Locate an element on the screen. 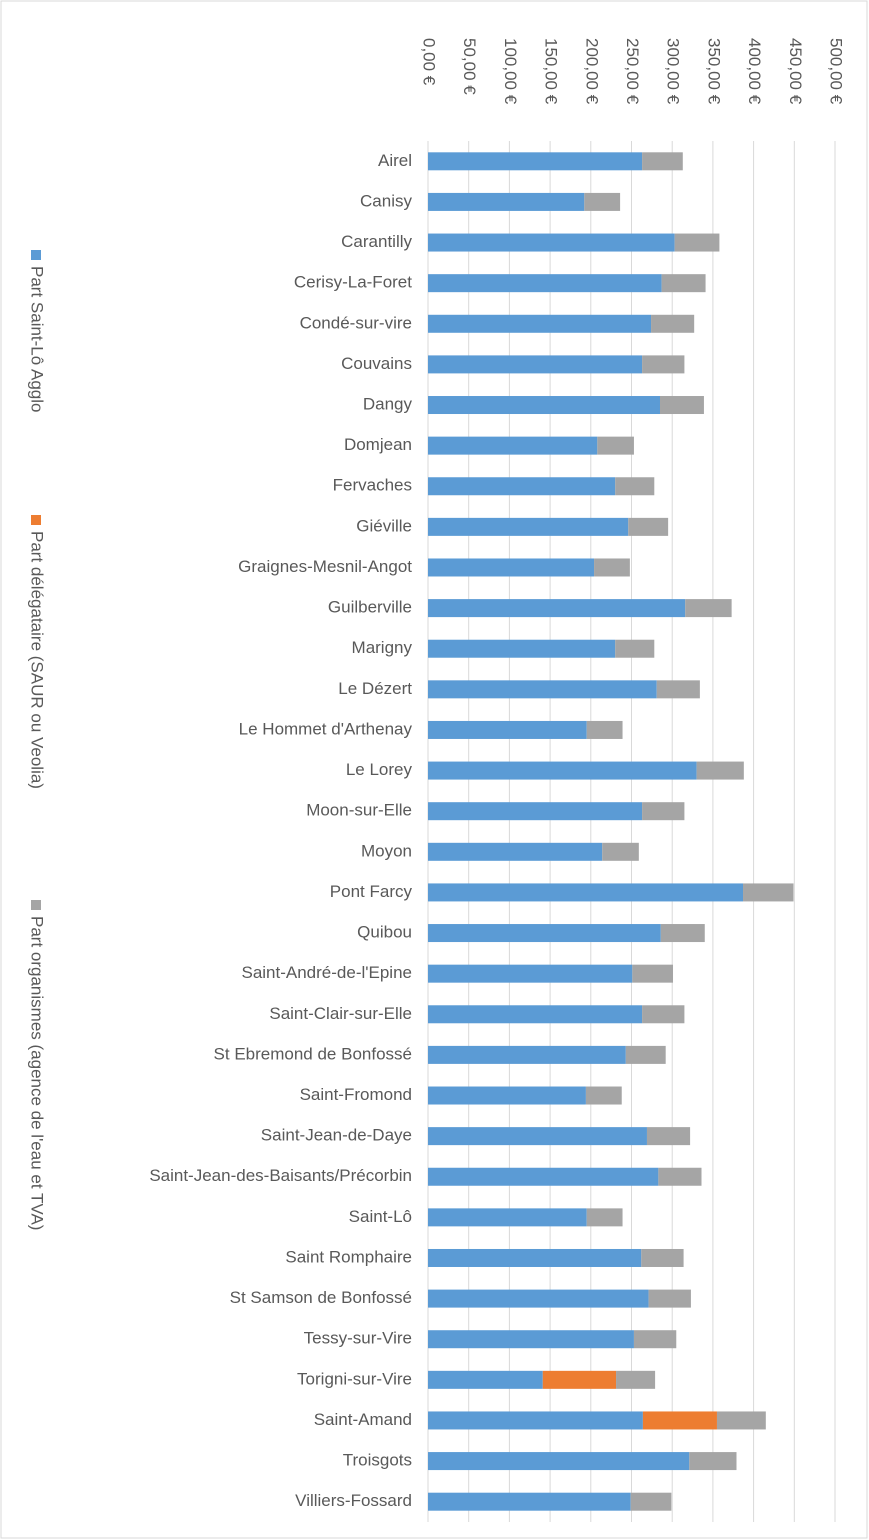 The image size is (869, 1540). x-tick-label: 250,00 € is located at coordinates (632, 71).